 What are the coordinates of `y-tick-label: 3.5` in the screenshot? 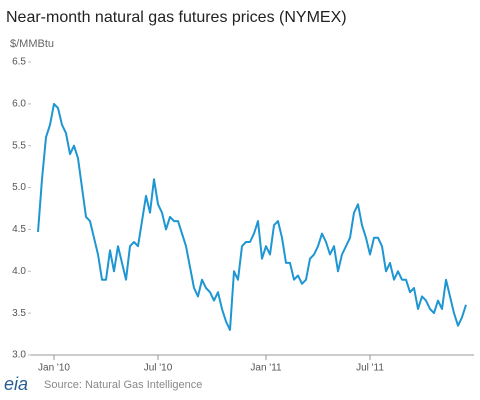 It's located at (19, 313).